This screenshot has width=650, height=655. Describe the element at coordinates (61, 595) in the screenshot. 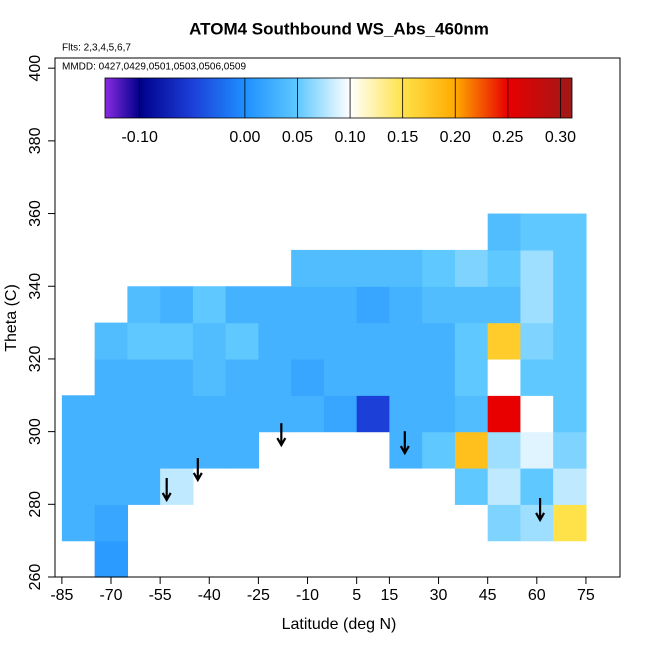

I see `x-tick-label: -85` at that location.